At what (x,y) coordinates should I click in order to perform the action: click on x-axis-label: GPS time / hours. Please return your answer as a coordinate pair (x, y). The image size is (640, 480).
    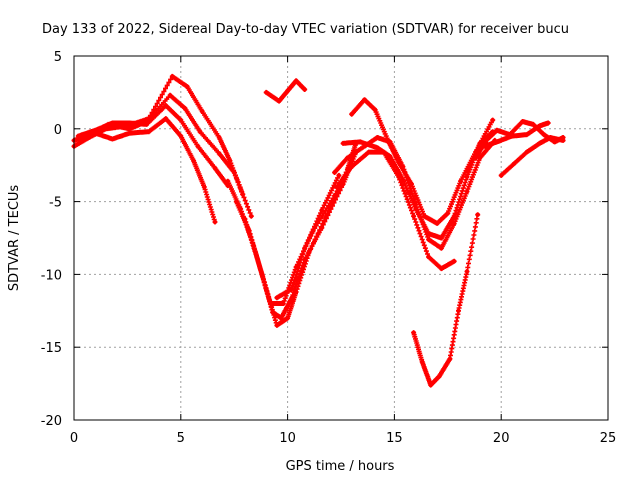
    Looking at the image, I should click on (340, 466).